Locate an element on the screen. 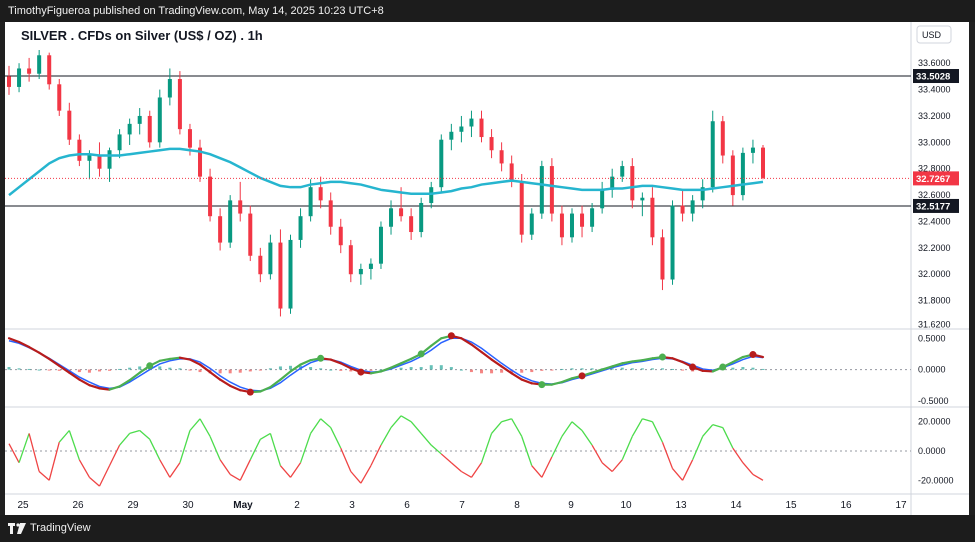 This screenshot has width=975, height=542. tradingview-logo-icon is located at coordinates (17, 528).